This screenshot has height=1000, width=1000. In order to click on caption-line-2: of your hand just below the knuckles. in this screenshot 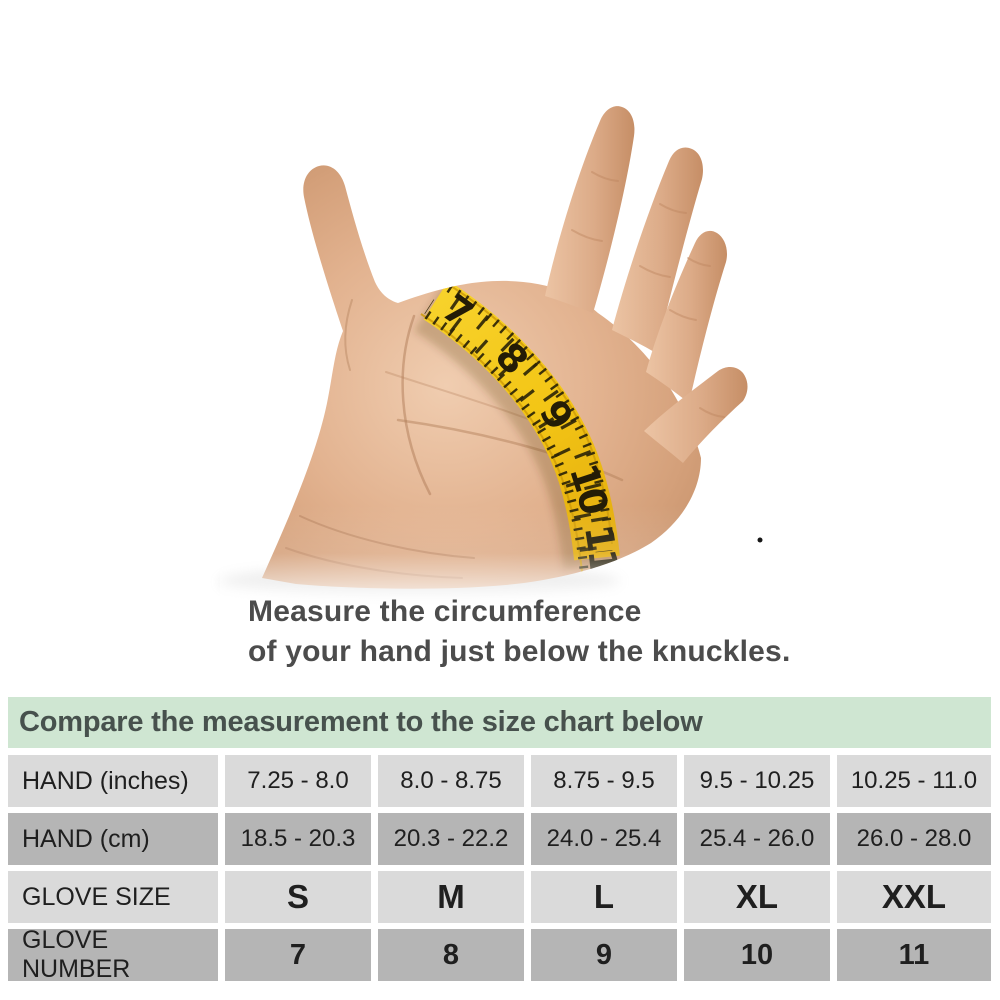, I will do `click(519, 651)`.